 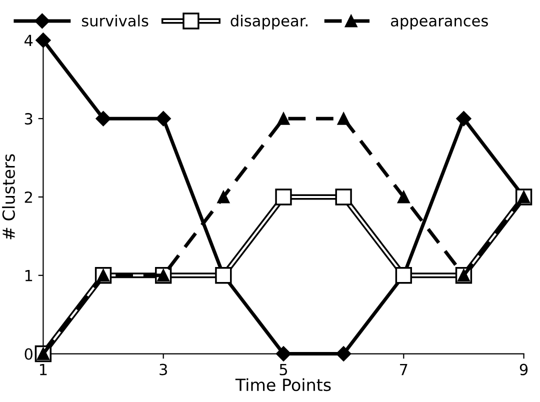 I want to click on y-tick-label: 3, so click(x=28, y=119).